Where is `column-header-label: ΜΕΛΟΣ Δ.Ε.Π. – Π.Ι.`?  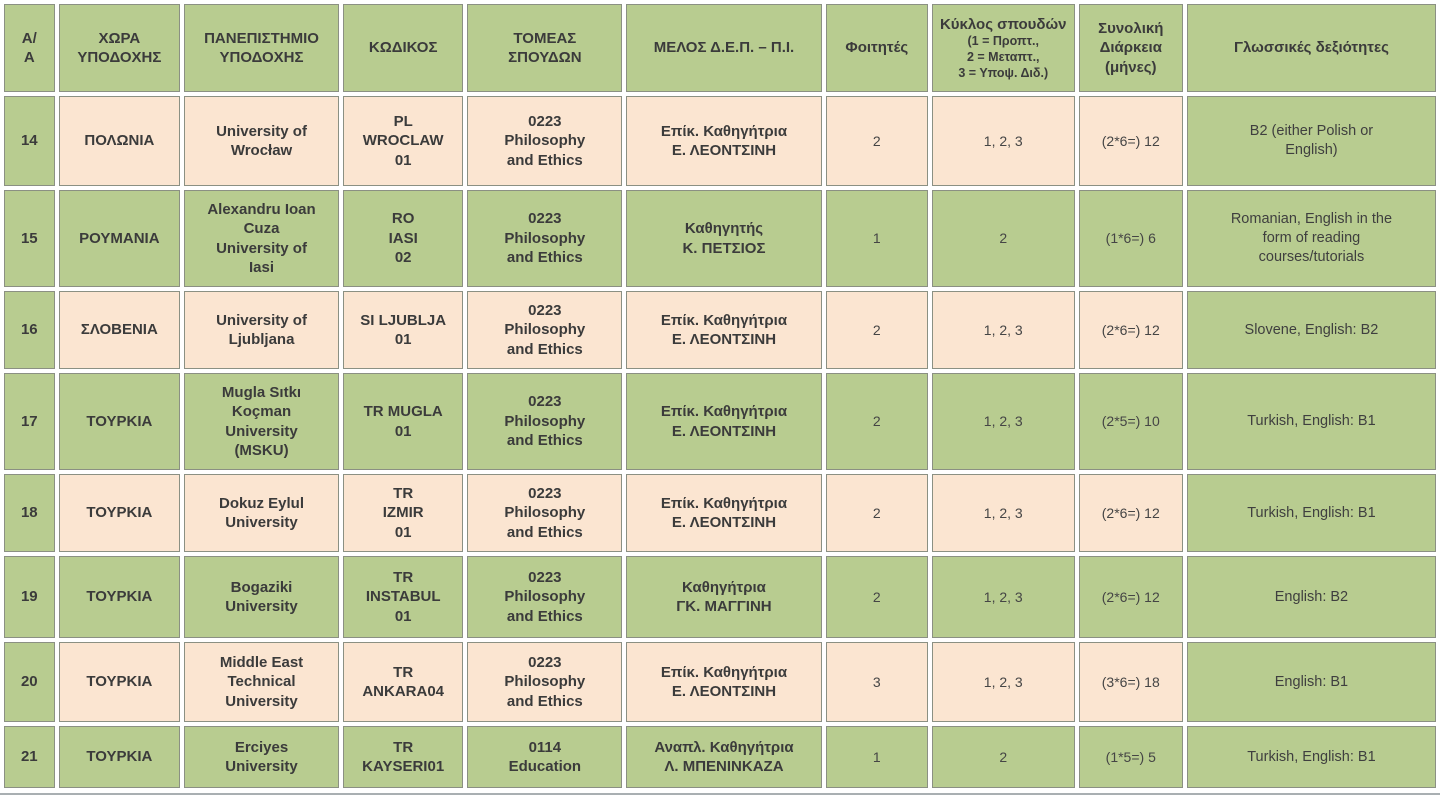
column-header-label: ΜΕΛΟΣ Δ.Ε.Π. – Π.Ι. is located at coordinates (724, 48).